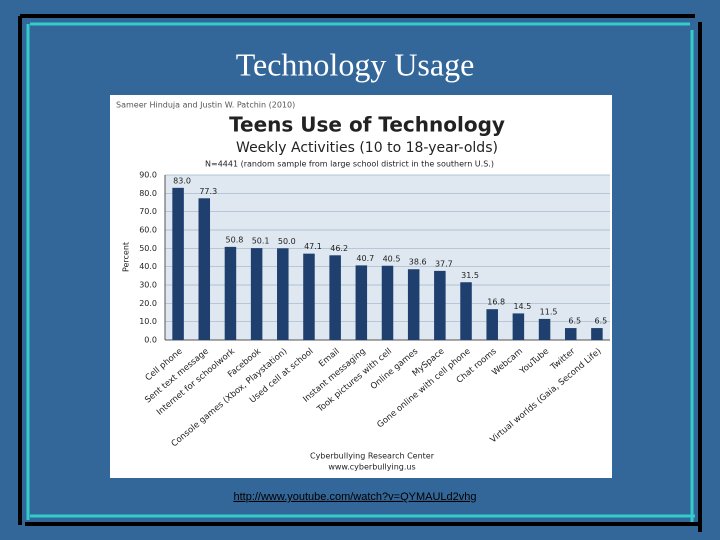 This screenshot has height=540, width=720. I want to click on y-tick-label: 20.0, so click(148, 303).